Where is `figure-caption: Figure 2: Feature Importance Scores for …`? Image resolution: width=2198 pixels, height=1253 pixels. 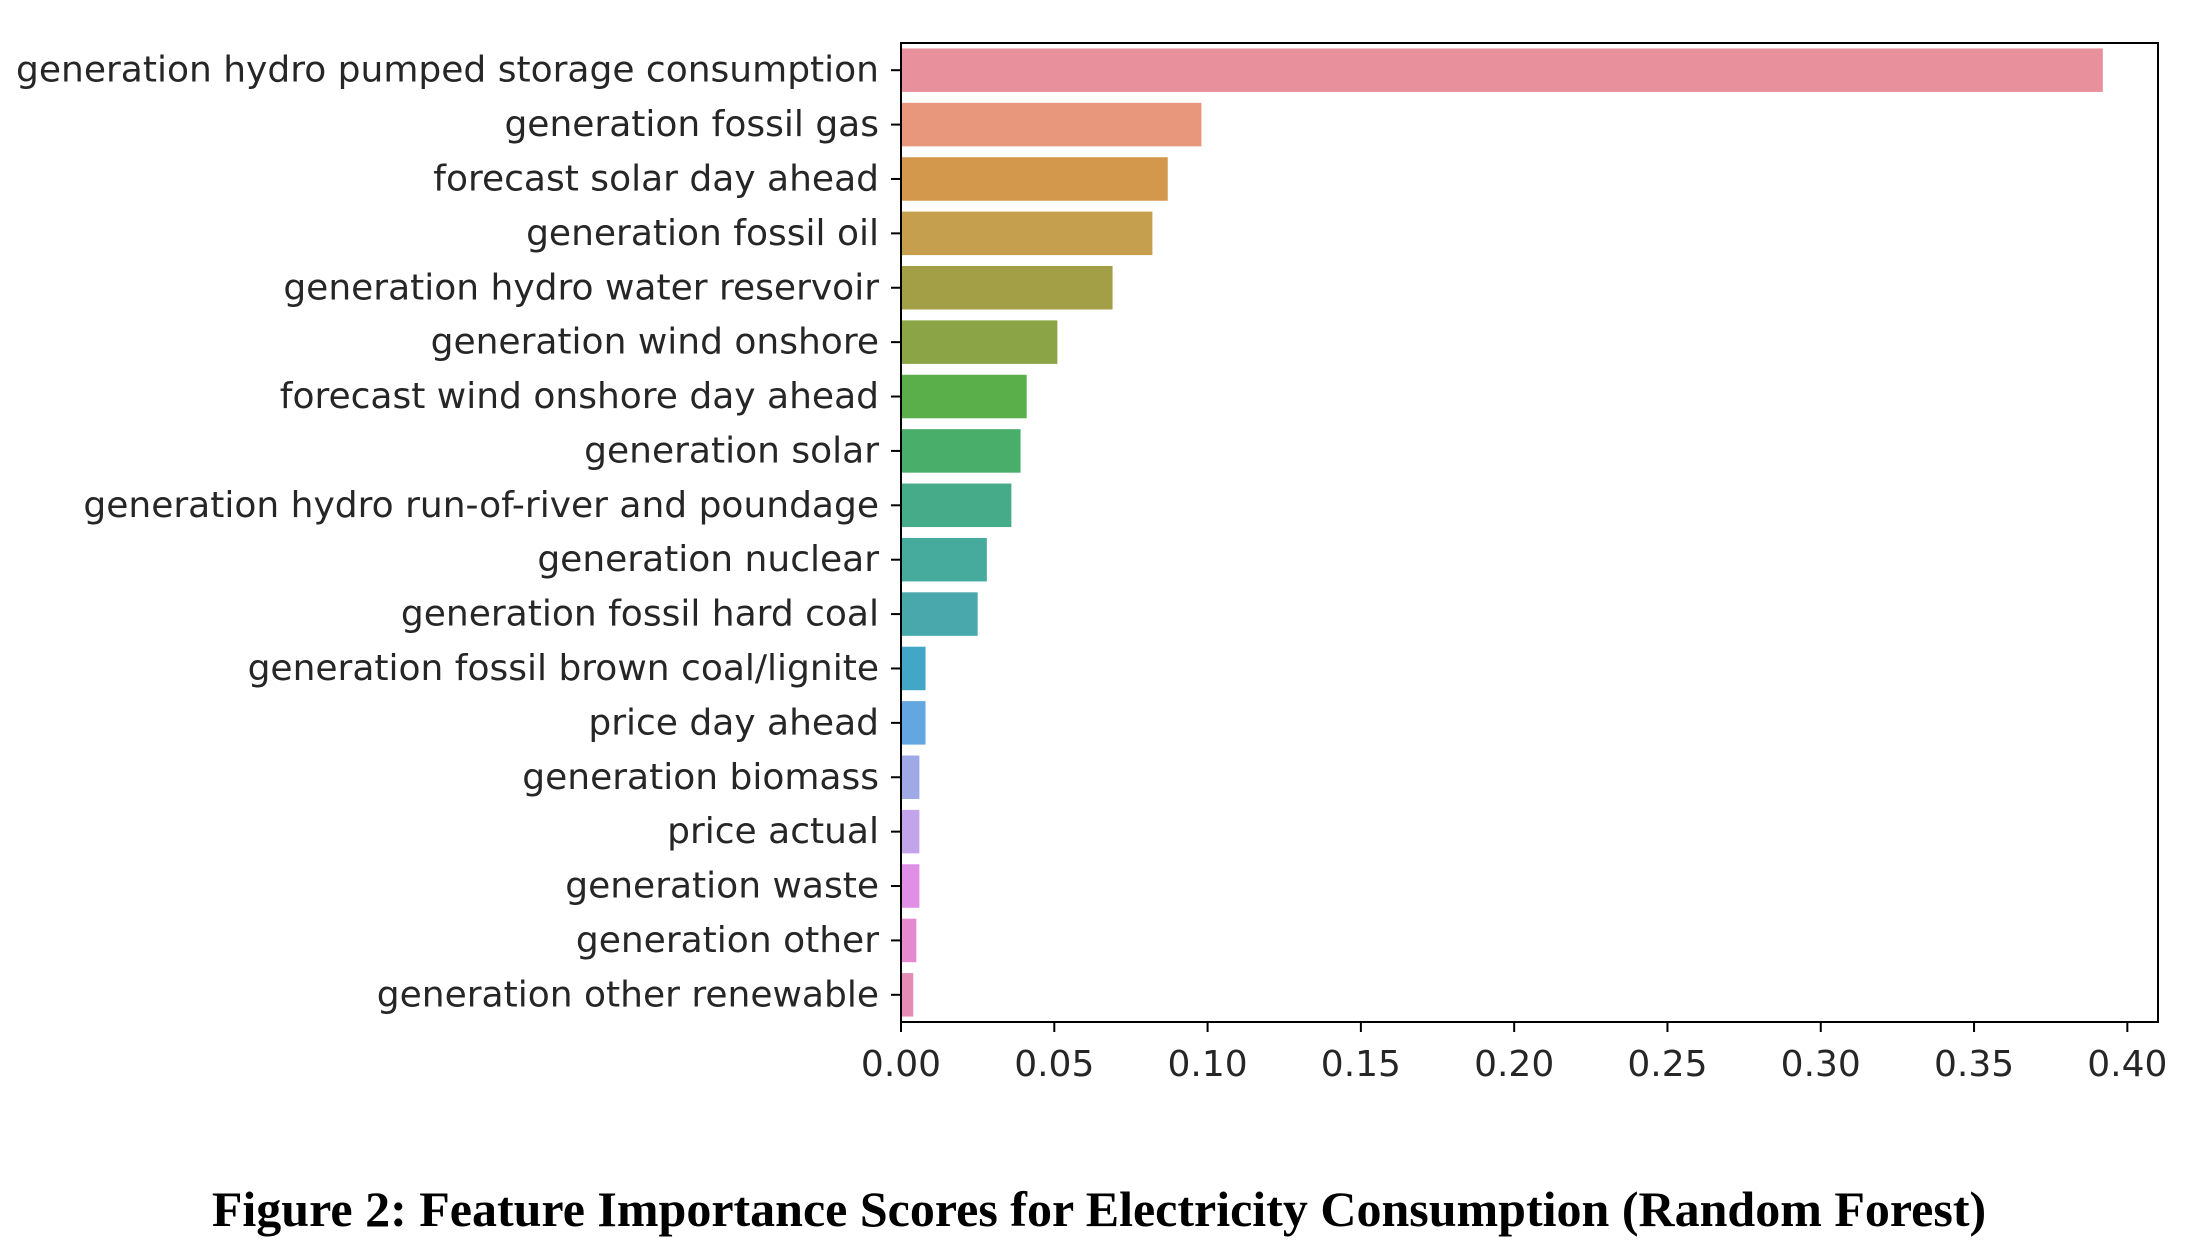
figure-caption: Figure 2: Feature Importance Scores for … is located at coordinates (1099, 1209).